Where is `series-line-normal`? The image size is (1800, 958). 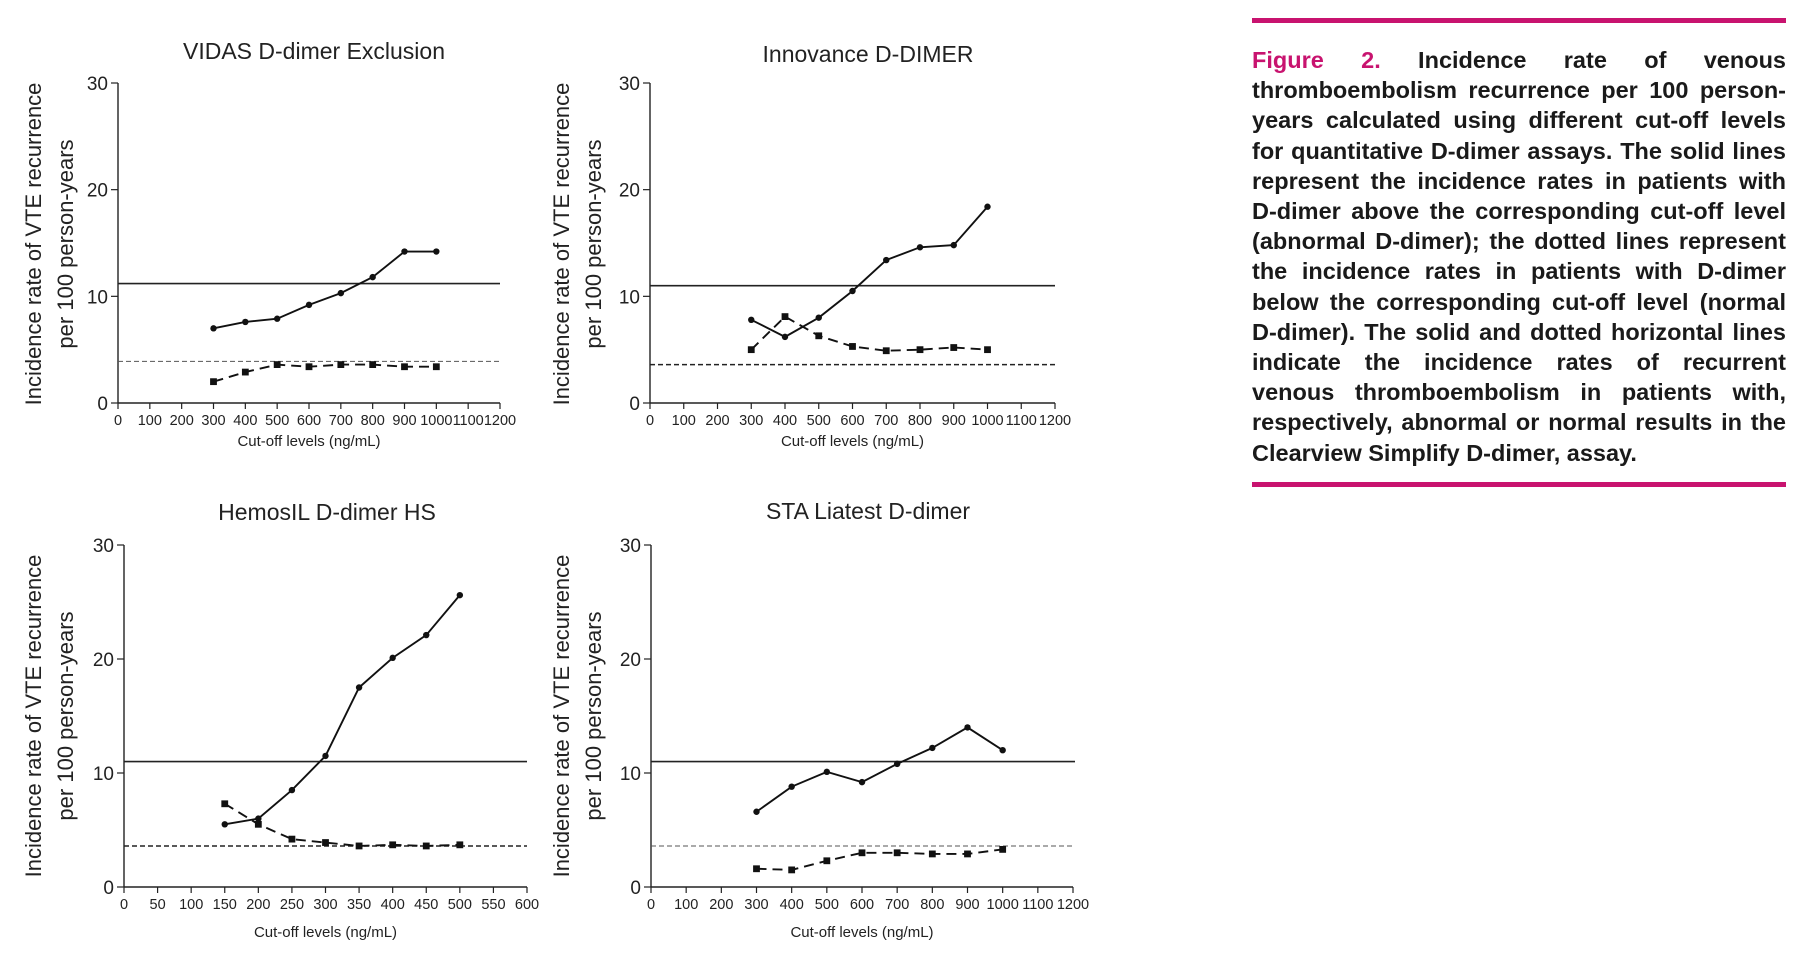
series-line-normal is located at coordinates (325, 373).